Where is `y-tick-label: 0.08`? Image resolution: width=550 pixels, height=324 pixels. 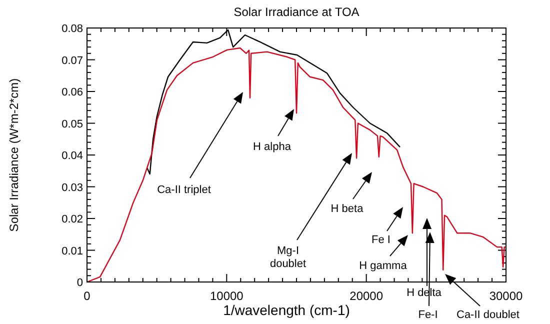 y-tick-label: 0.08 is located at coordinates (72, 29).